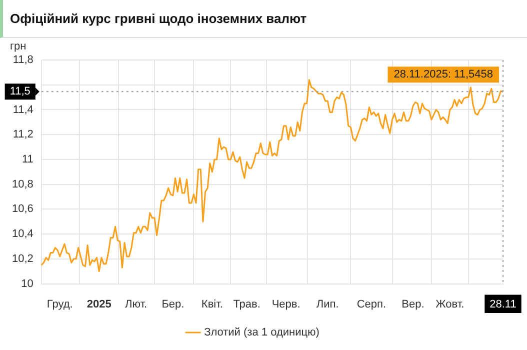 This screenshot has width=527, height=350. Describe the element at coordinates (371, 304) in the screenshot. I see `x-tick-label: Серп.` at that location.